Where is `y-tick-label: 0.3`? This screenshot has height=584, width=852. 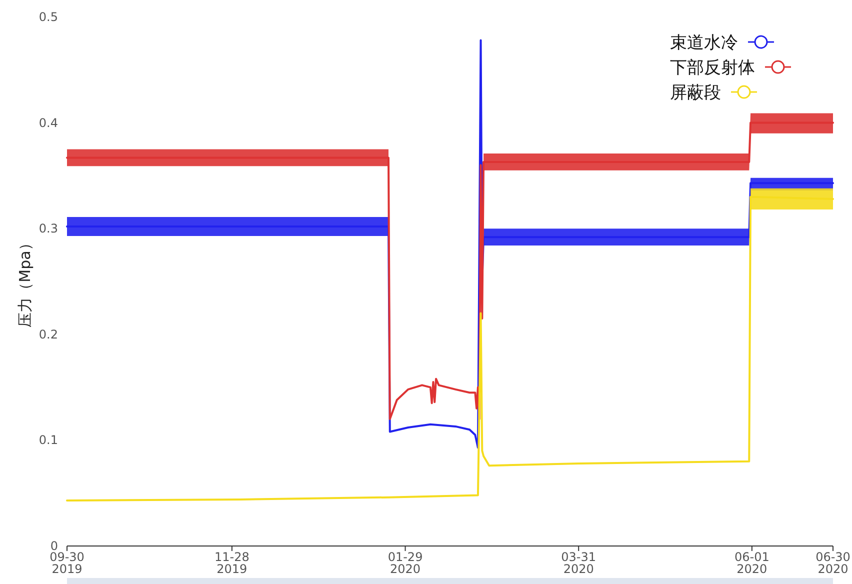 y-tick-label: 0.3 is located at coordinates (48, 229).